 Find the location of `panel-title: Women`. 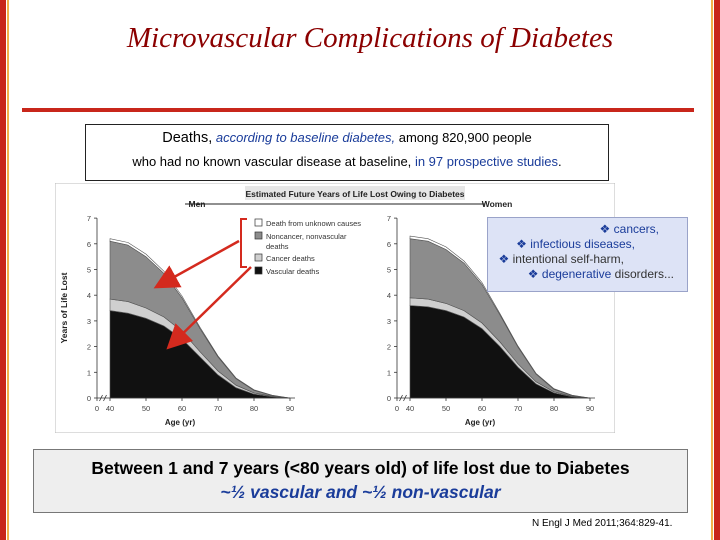

panel-title: Women is located at coordinates (497, 204).